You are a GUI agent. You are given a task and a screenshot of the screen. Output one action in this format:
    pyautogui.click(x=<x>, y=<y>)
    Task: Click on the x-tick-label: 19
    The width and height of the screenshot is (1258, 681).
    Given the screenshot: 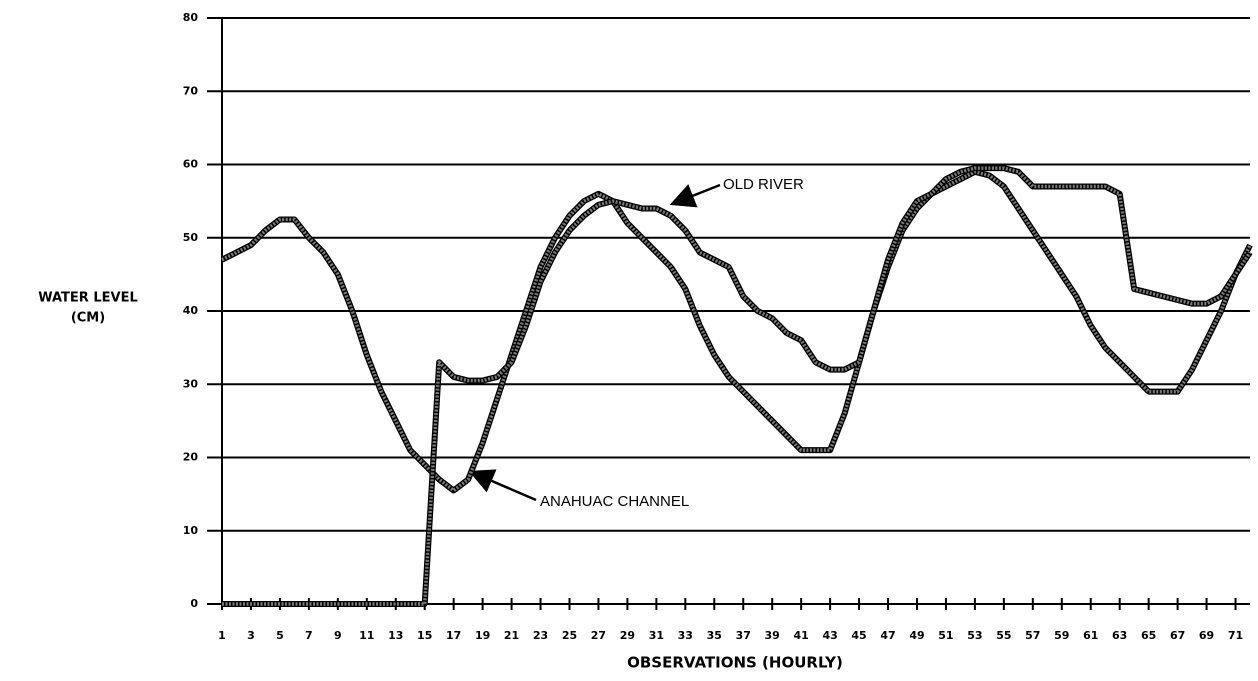 What is the action you would take?
    pyautogui.click(x=482, y=635)
    